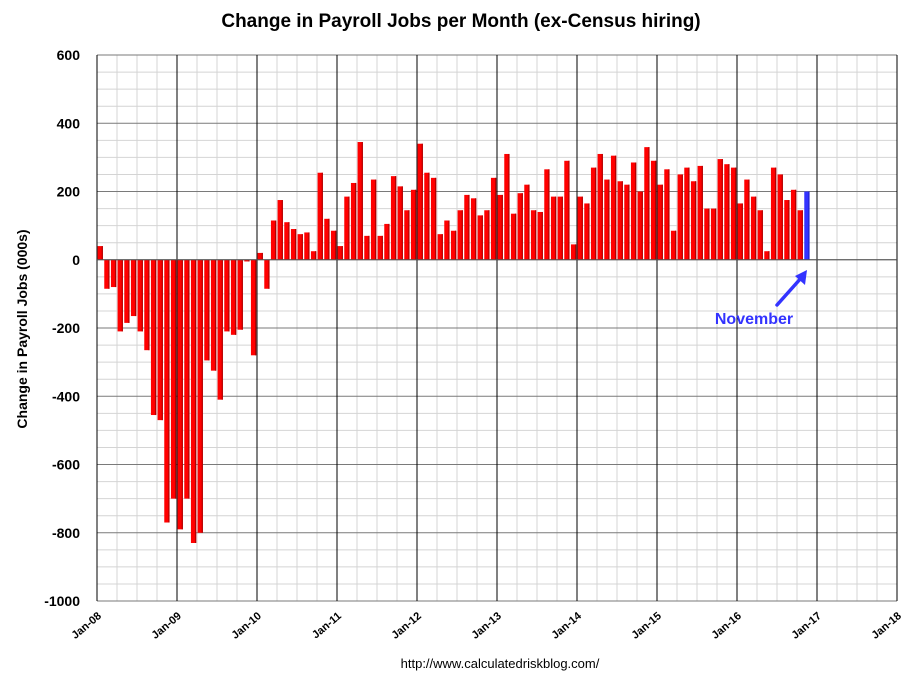 The width and height of the screenshot is (920, 685). I want to click on annotation-arrow-shaft, so click(789, 291).